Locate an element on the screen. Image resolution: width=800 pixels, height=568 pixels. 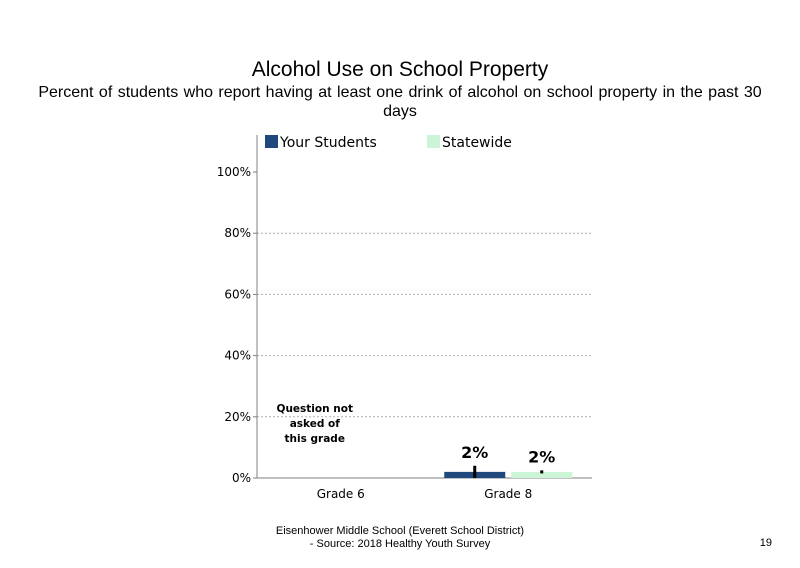
bars is located at coordinates (508, 471).